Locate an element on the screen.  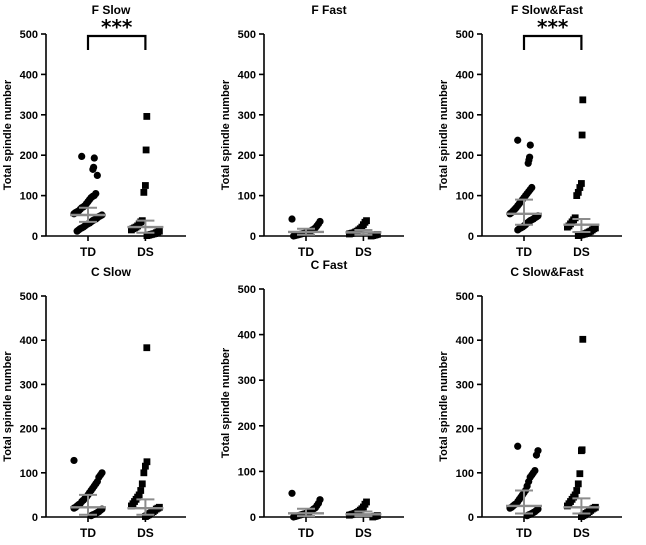
panel-title: F Slow is located at coordinates (111, 10).